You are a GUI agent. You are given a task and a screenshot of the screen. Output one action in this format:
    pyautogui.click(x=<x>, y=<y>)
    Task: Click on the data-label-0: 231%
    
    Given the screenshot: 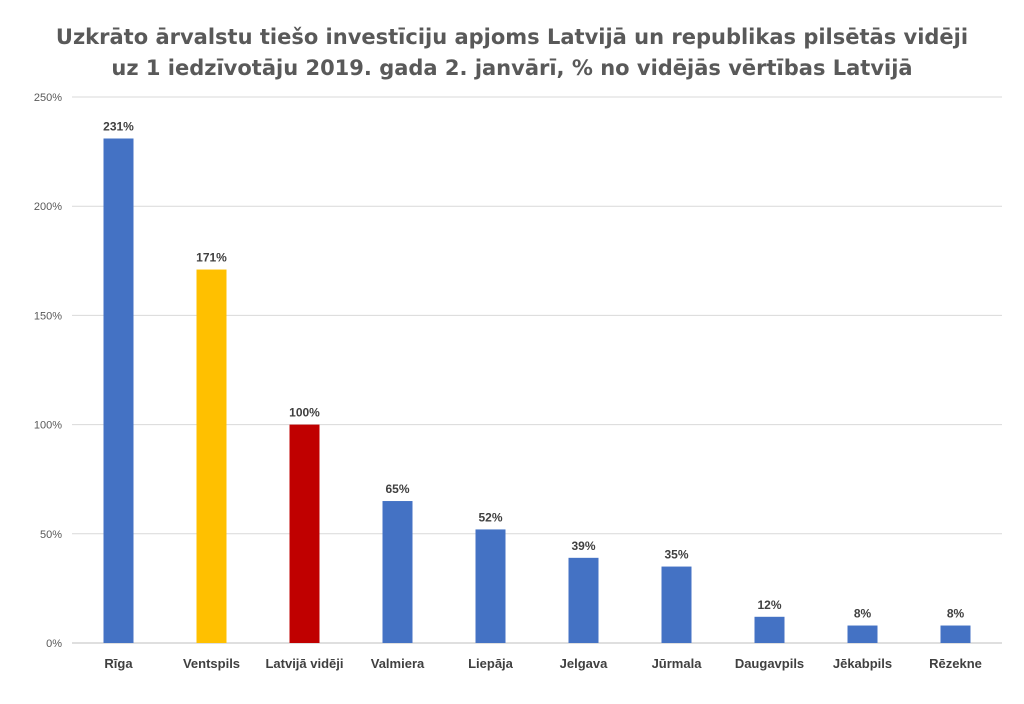 What is the action you would take?
    pyautogui.click(x=118, y=126)
    